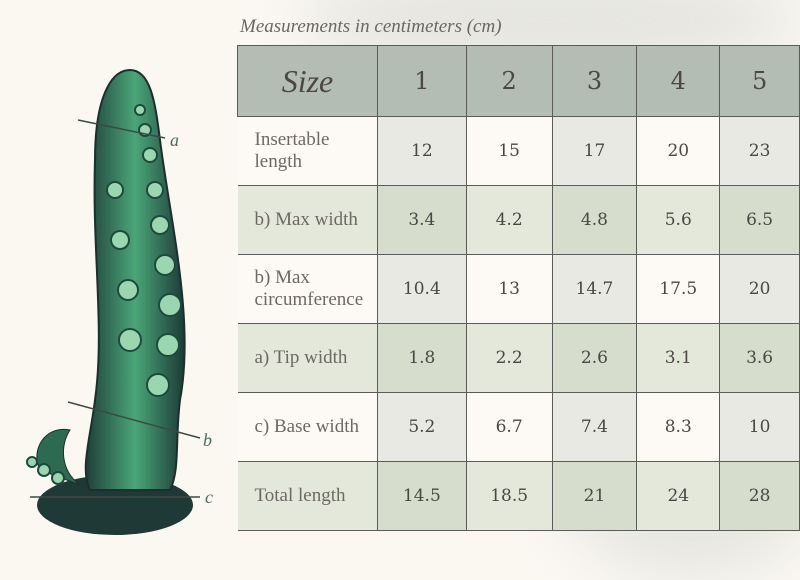  I want to click on table-cell: 6.7, so click(509, 427).